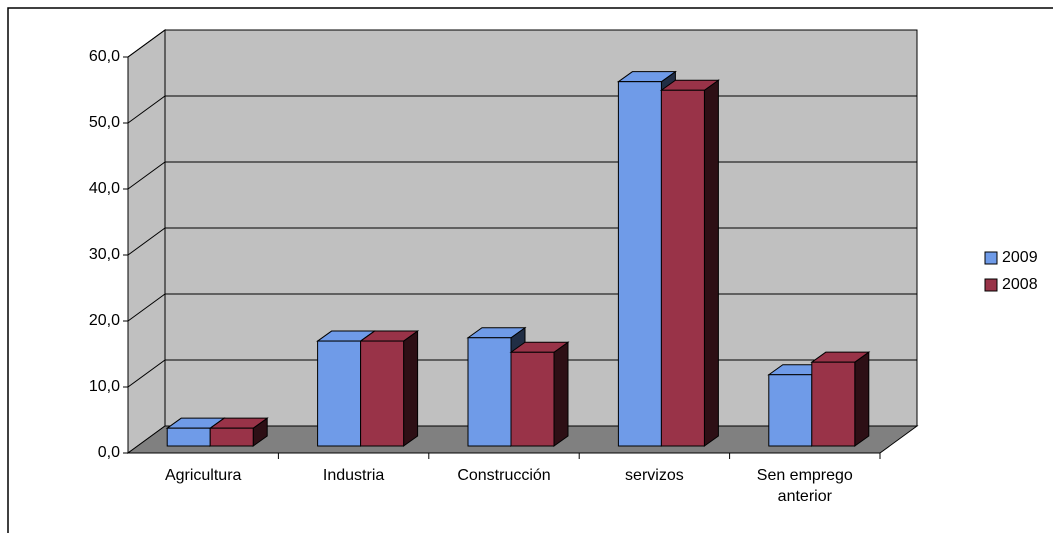 This screenshot has height=533, width=1053. What do you see at coordinates (804, 486) in the screenshot?
I see `x-tick-label: Sen emprego anterior` at bounding box center [804, 486].